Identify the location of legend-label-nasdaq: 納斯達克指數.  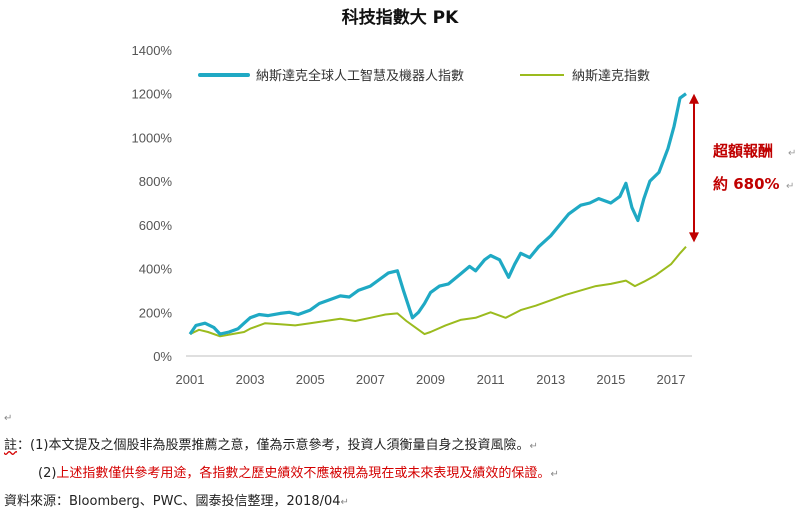
(611, 76).